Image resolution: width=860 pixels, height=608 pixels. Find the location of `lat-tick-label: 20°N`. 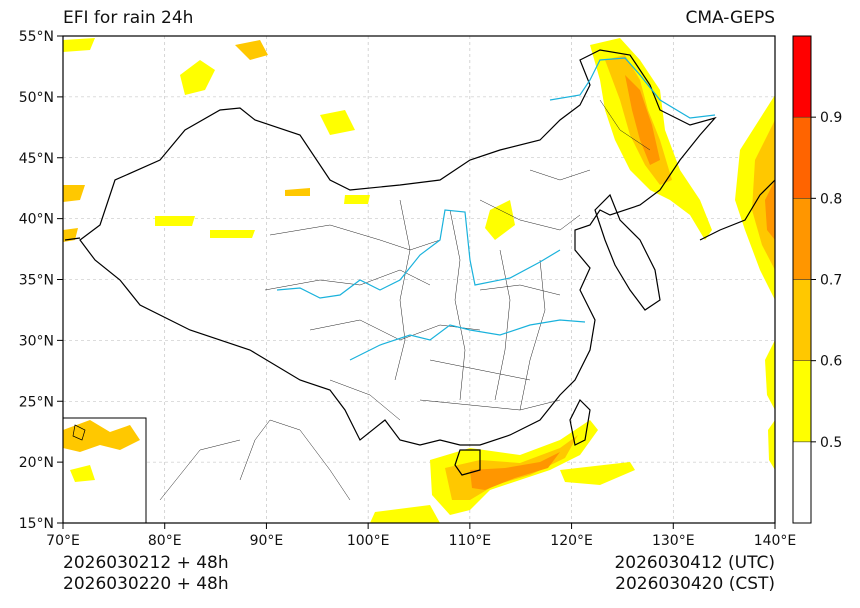

lat-tick-label: 20°N is located at coordinates (36, 463).